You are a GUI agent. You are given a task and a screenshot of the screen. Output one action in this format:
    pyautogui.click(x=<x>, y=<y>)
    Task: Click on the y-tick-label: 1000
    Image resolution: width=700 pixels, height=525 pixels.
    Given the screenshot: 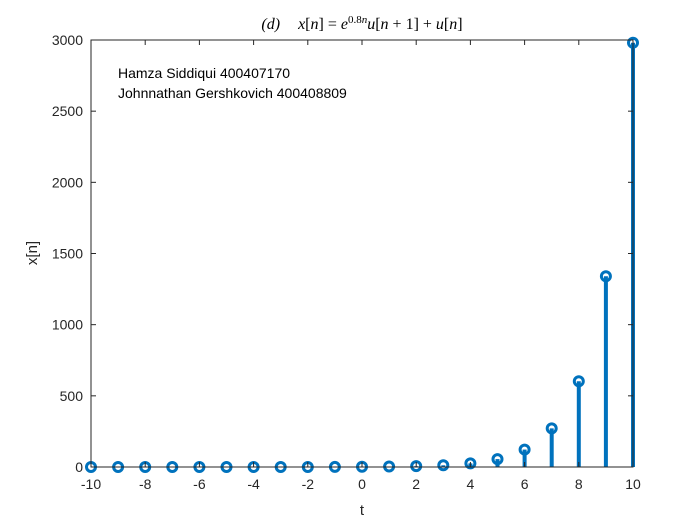 What is the action you would take?
    pyautogui.click(x=67, y=325)
    